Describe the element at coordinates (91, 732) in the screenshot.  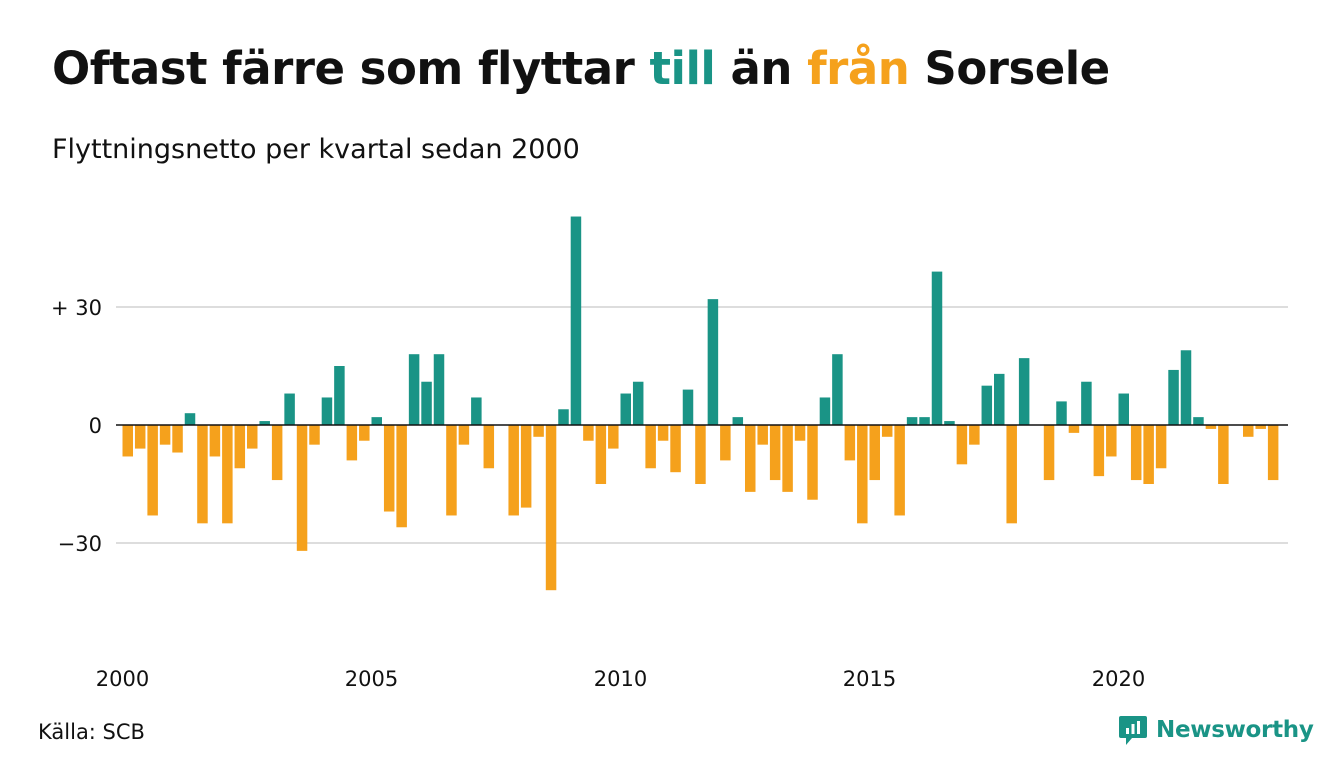
I see `source-note: Källa: SCB` at that location.